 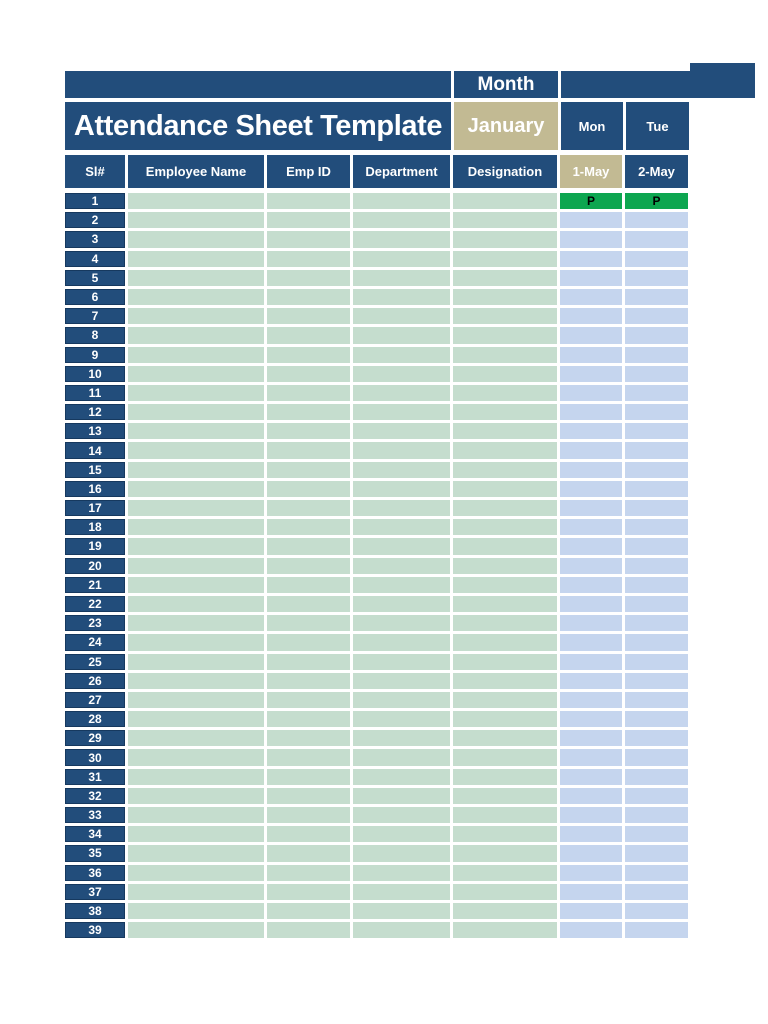 I want to click on attendance-cell-day2: P, so click(x=656, y=201).